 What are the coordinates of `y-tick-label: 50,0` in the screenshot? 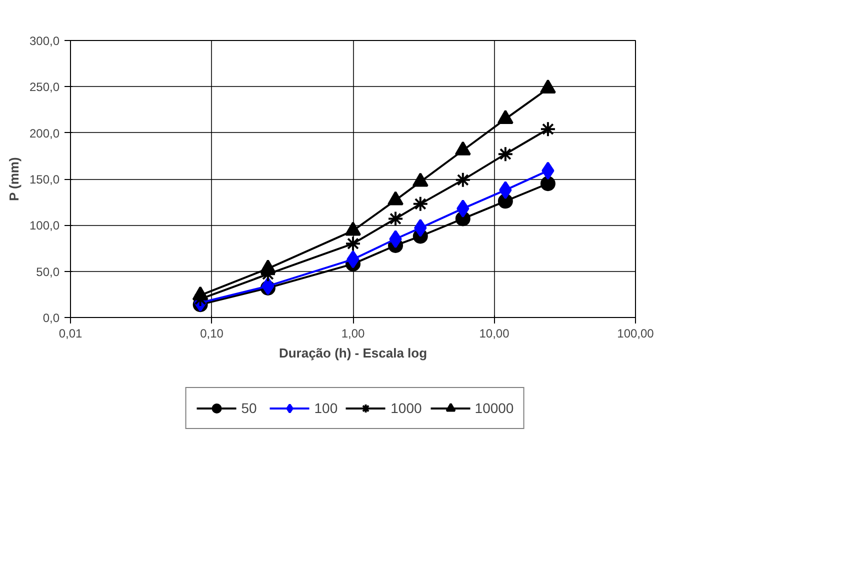 It's located at (48, 271).